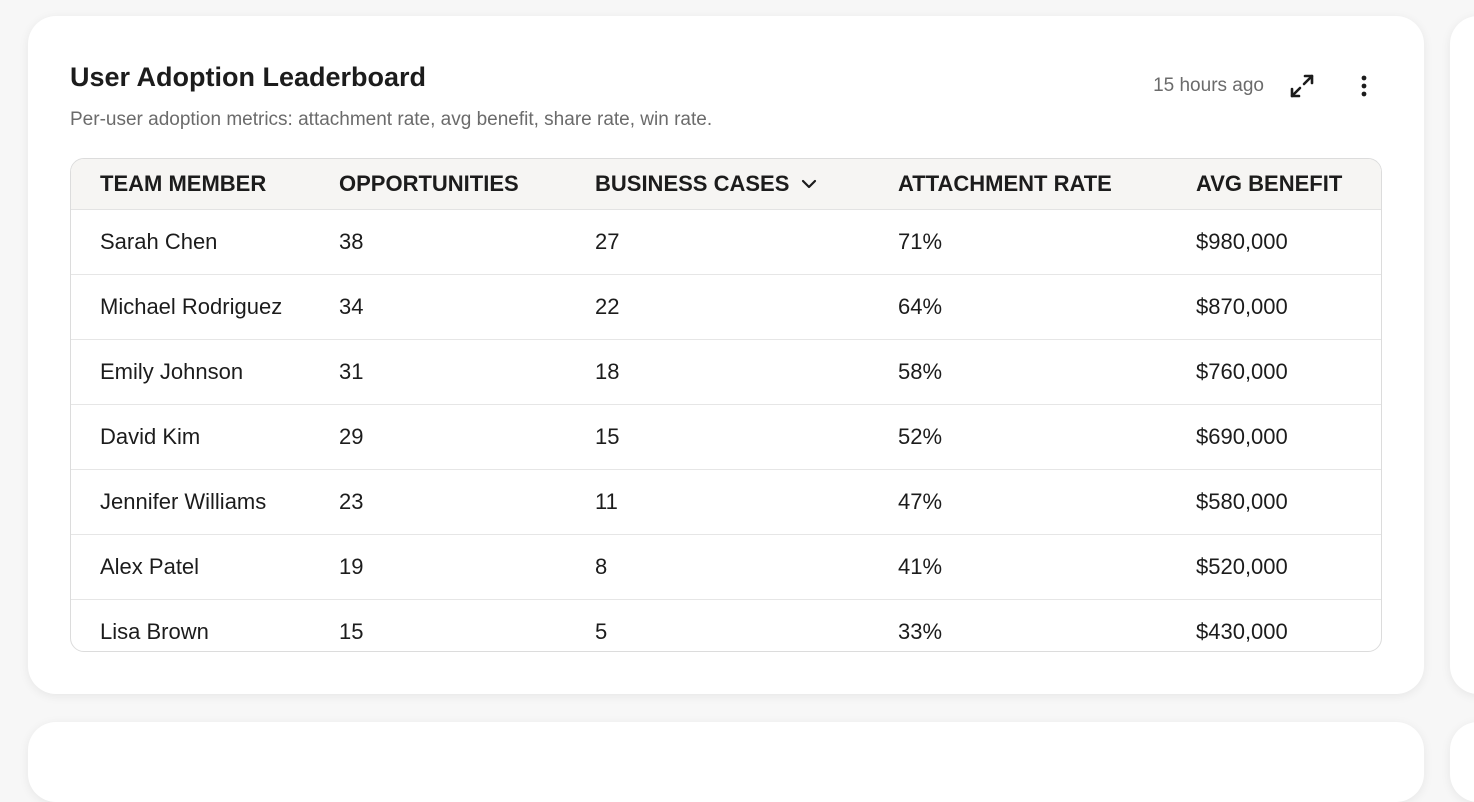 Image resolution: width=1474 pixels, height=802 pixels. What do you see at coordinates (467, 502) in the screenshot?
I see `cell-opportunities: 23` at bounding box center [467, 502].